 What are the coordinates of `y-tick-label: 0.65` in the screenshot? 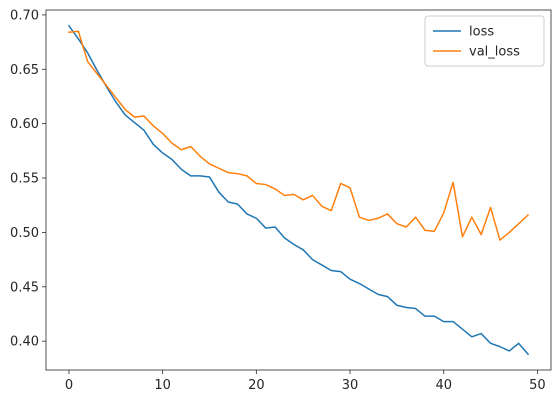 It's located at (24, 70).